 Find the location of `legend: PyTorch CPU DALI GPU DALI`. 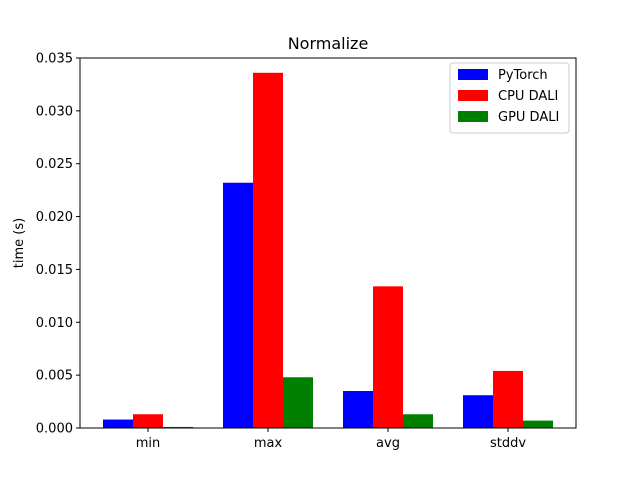

legend: PyTorch CPU DALI GPU DALI is located at coordinates (509, 98).